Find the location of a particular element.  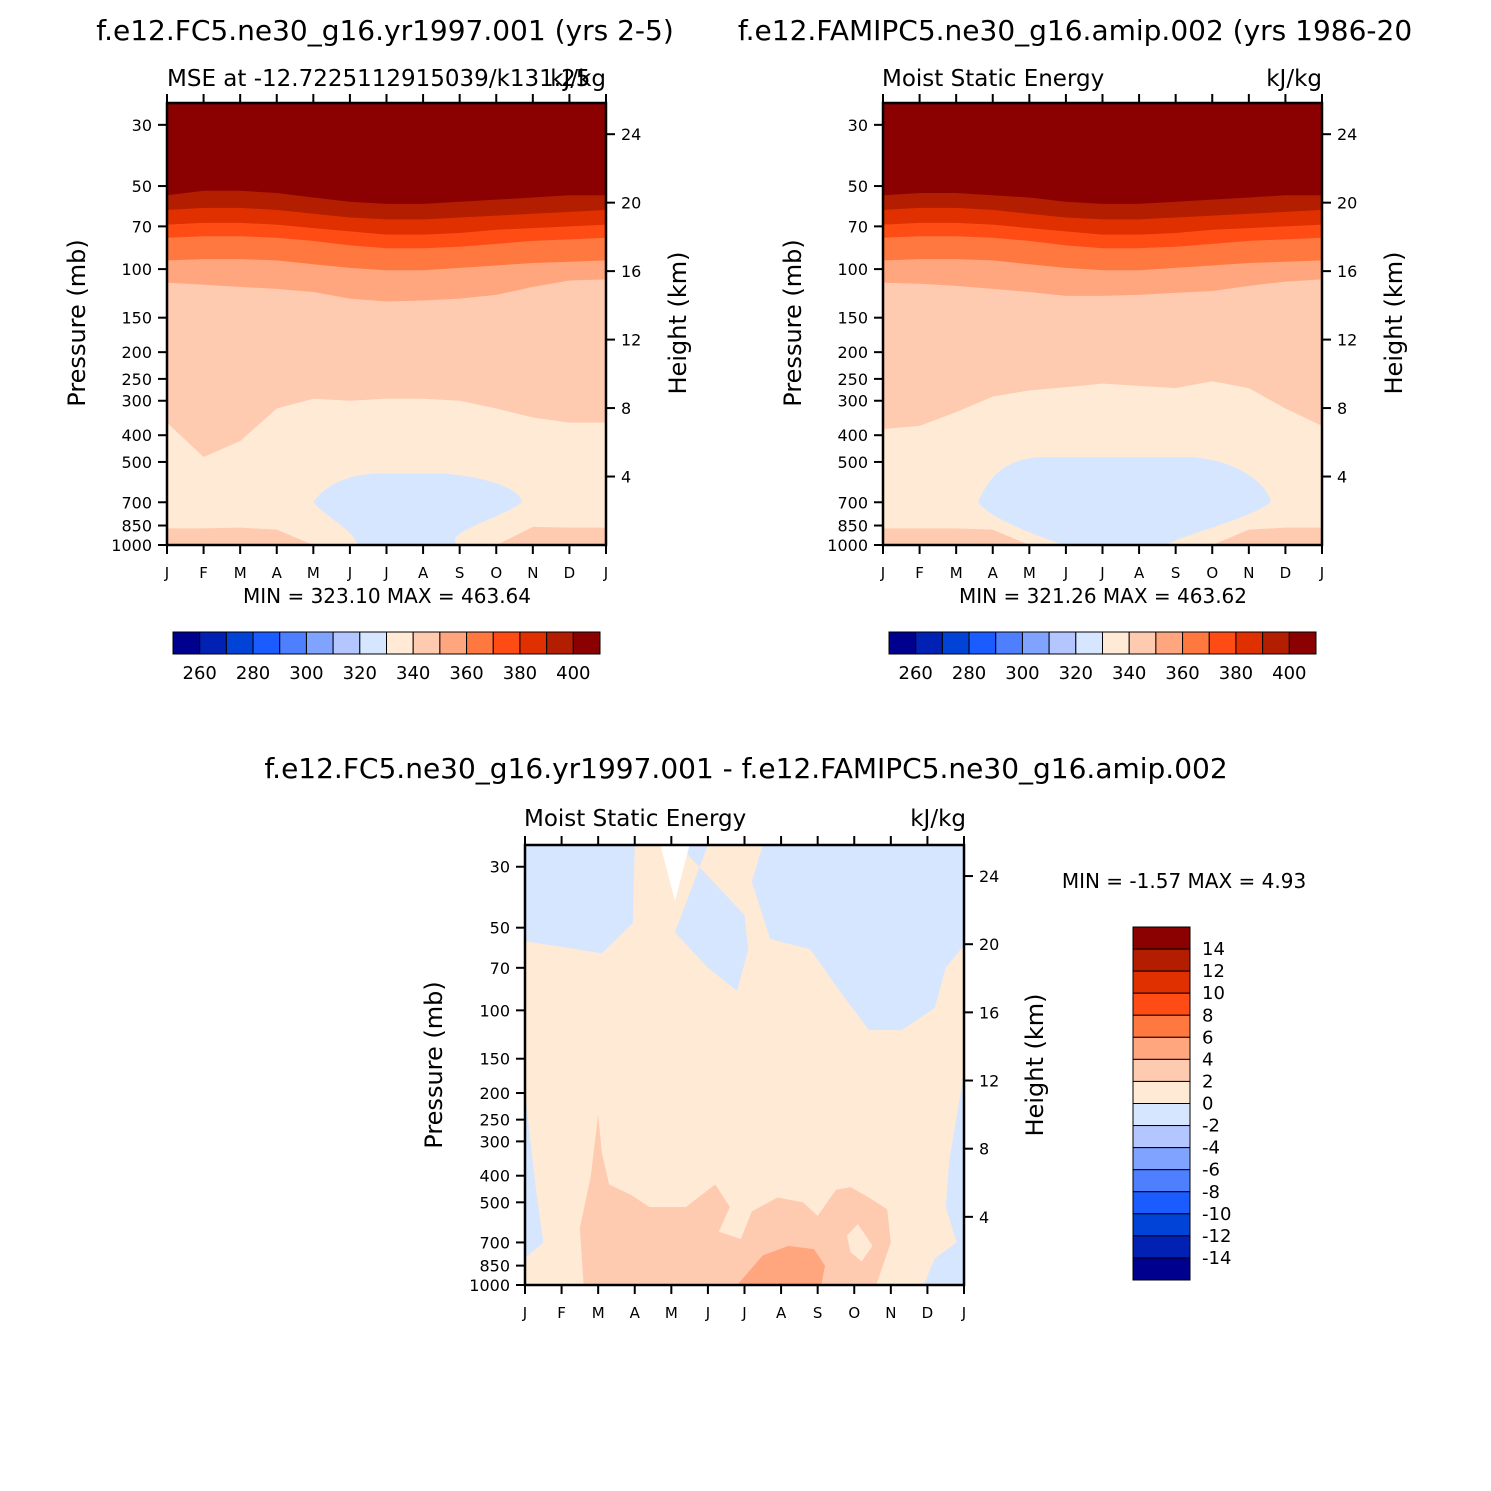

colorbar-label: -6 is located at coordinates (1211, 1170).